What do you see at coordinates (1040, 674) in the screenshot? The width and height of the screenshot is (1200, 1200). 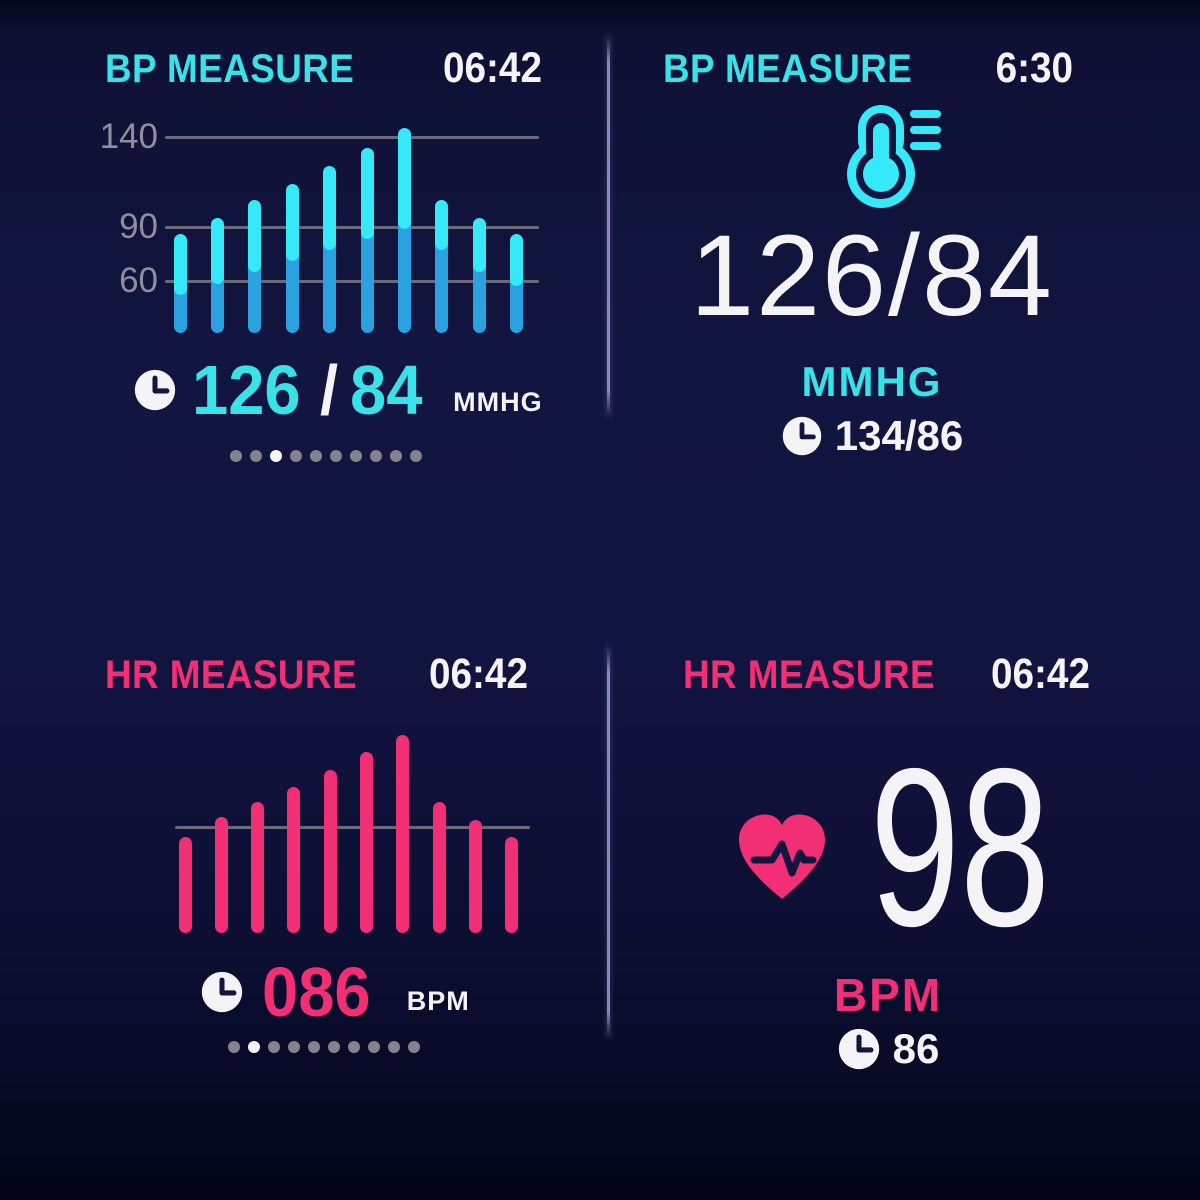 I see `hr-detail-time: 06:42` at bounding box center [1040, 674].